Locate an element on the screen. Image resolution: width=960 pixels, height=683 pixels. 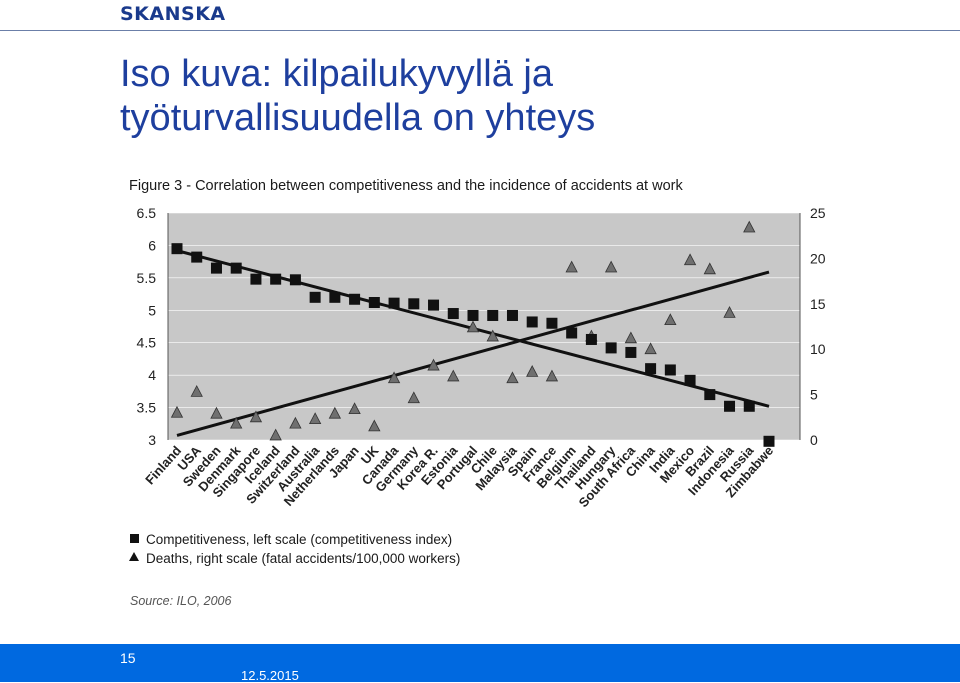
legend-triangle-marker is located at coordinates (134, 556).